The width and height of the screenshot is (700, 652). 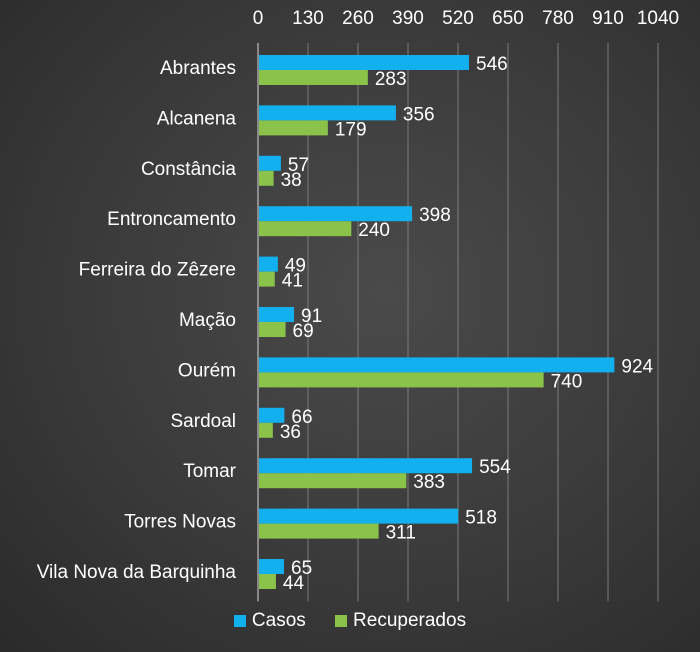 I want to click on x-tick-label: 650, so click(x=508, y=18).